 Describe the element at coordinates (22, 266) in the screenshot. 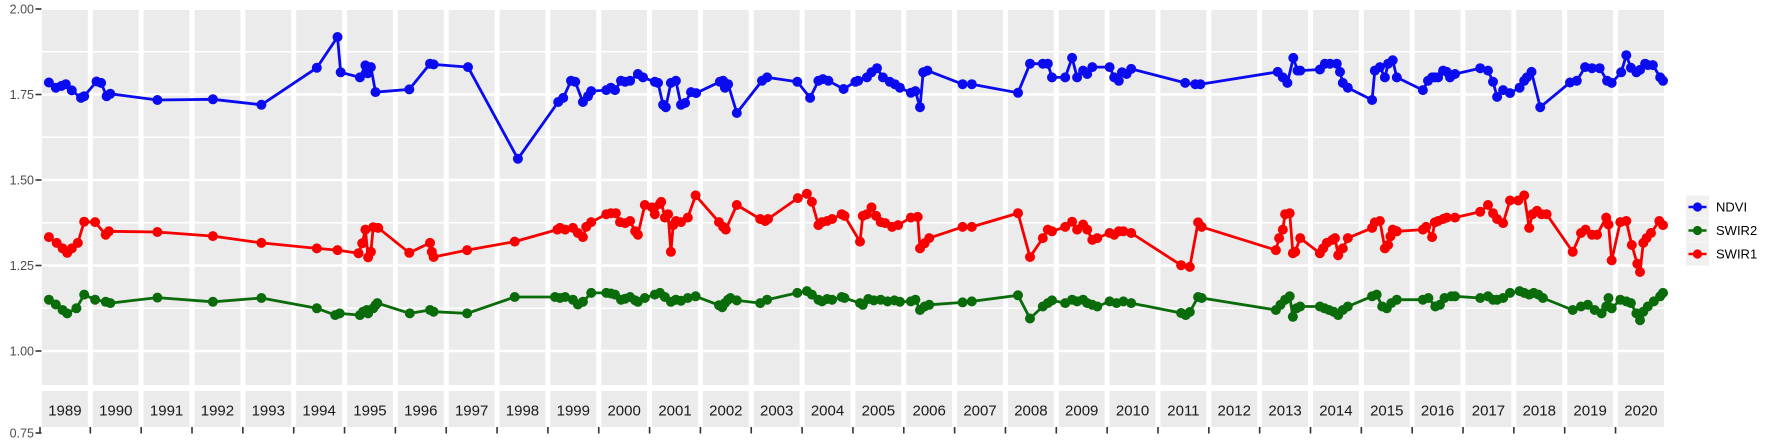

I see `y-axis-label: 1.25` at that location.